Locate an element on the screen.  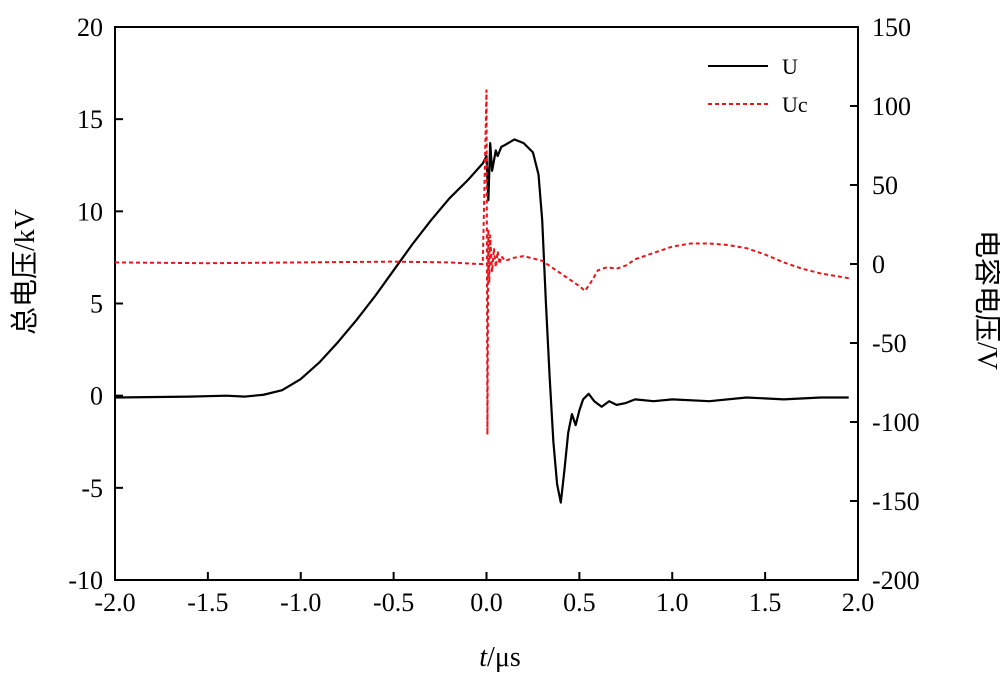
x-axis-title: t/μs is located at coordinates (499, 657).